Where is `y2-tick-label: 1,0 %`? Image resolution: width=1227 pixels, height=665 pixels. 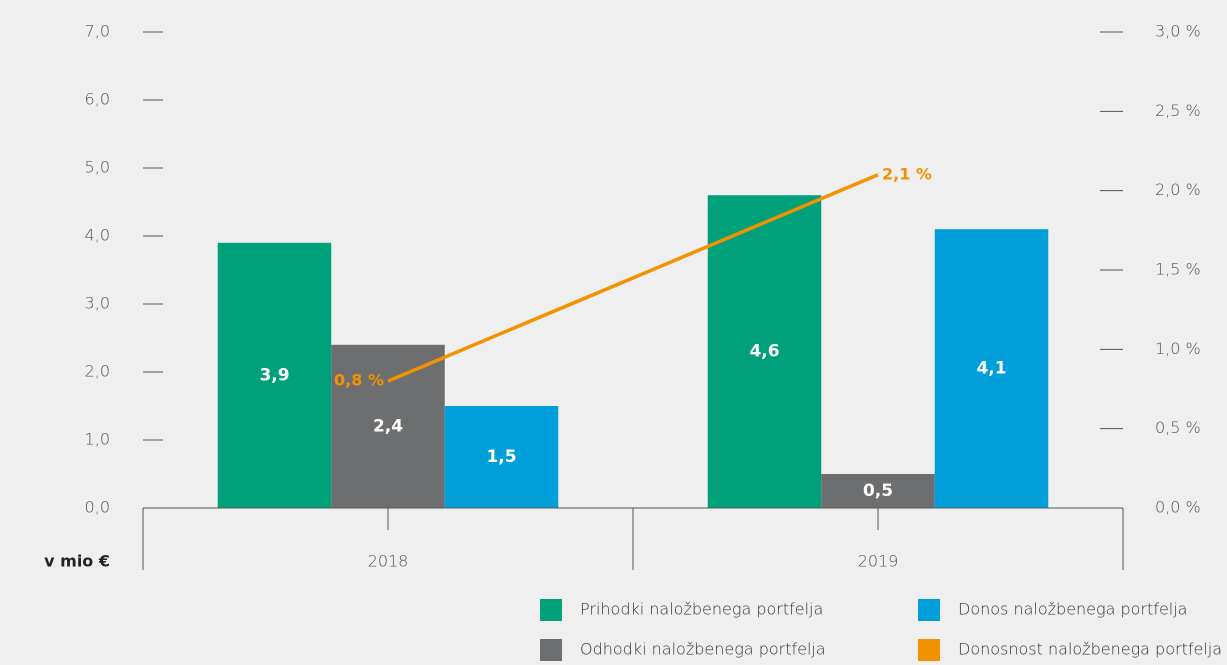 y2-tick-label: 1,0 % is located at coordinates (1178, 348).